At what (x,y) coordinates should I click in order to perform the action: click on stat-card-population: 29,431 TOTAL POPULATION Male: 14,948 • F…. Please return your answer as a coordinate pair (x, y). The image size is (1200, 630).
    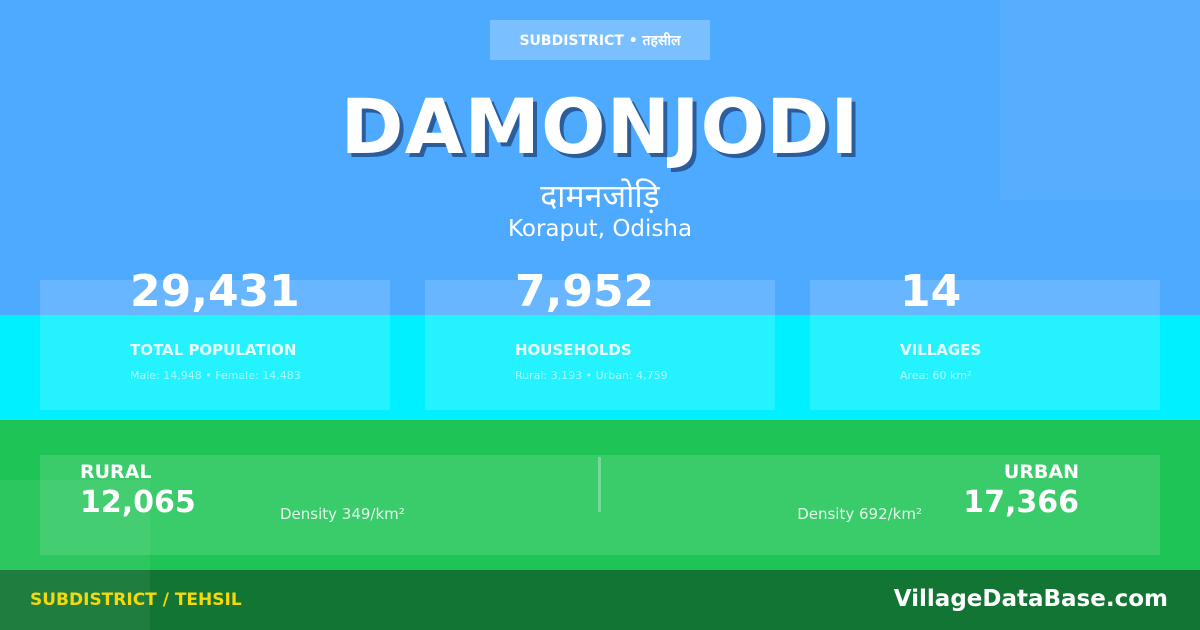
    Looking at the image, I should click on (215, 338).